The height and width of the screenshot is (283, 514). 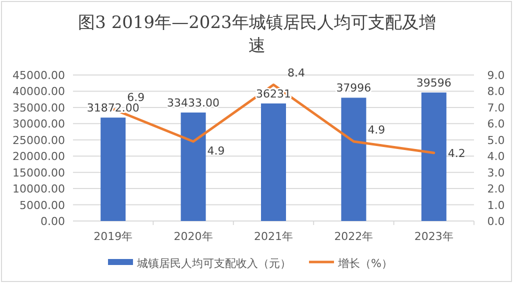 What do you see at coordinates (52, 221) in the screenshot?
I see `y-tick-label: 0.00` at bounding box center [52, 221].